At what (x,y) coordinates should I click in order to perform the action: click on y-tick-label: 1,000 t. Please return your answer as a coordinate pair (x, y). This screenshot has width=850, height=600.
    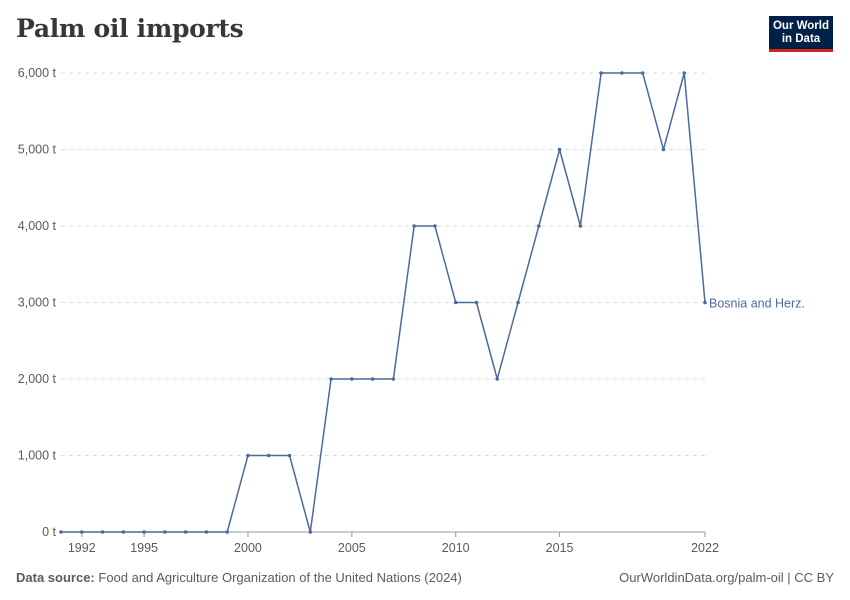
    Looking at the image, I should click on (37, 456).